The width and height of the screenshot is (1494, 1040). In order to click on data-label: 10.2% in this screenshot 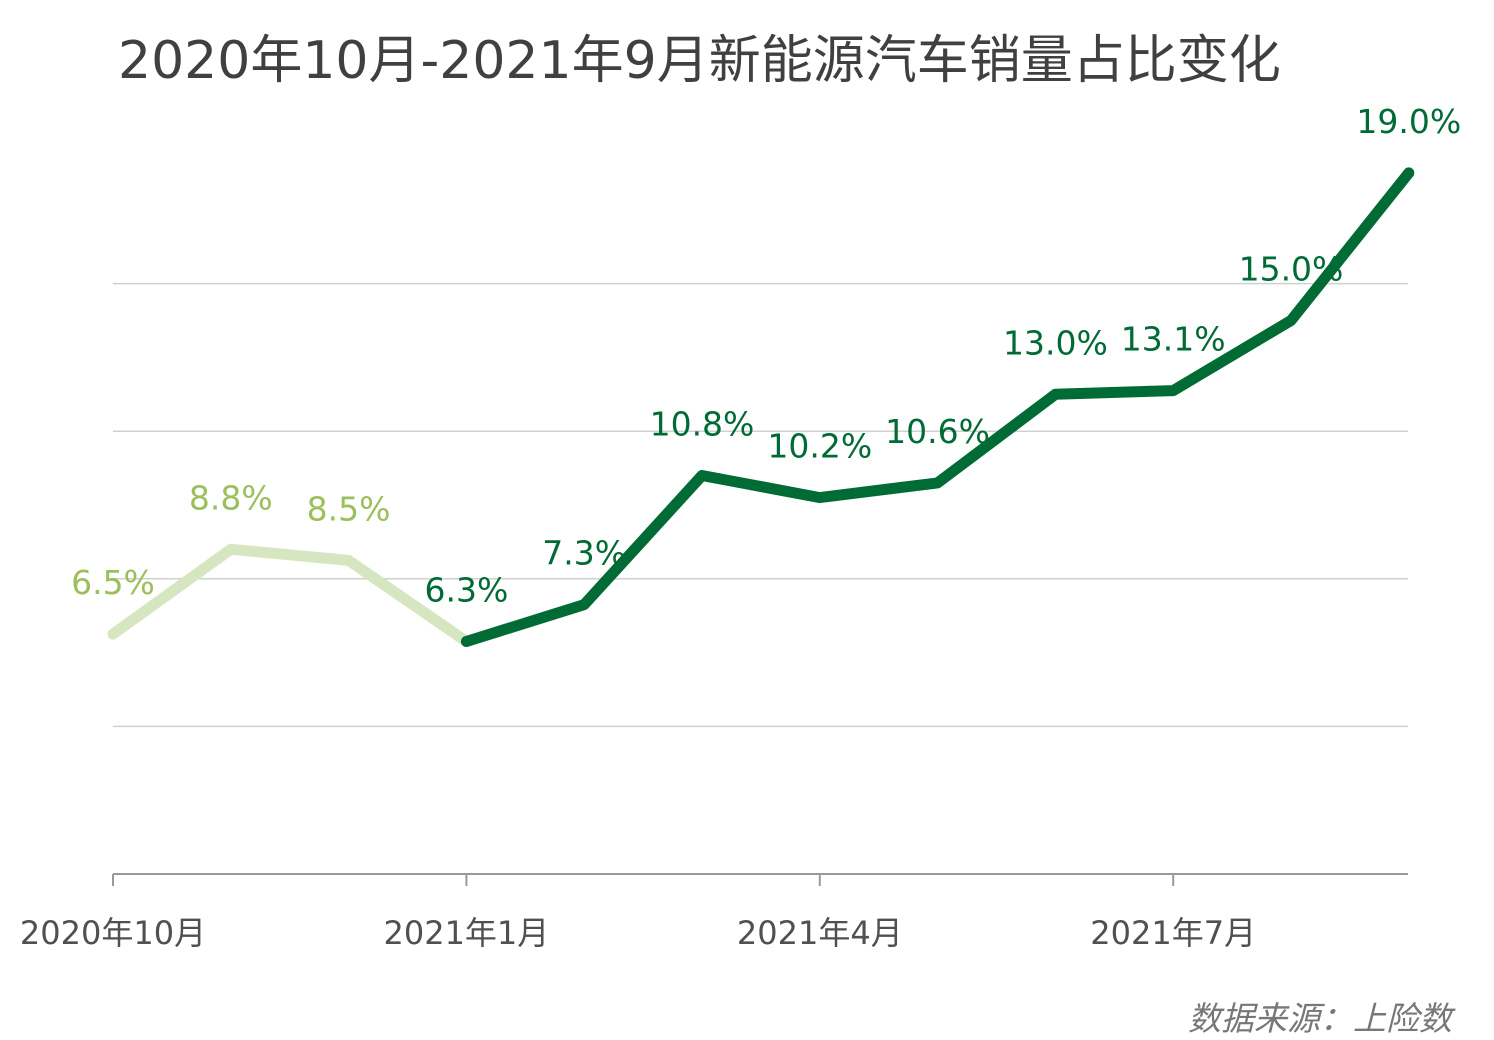, I will do `click(819, 446)`.